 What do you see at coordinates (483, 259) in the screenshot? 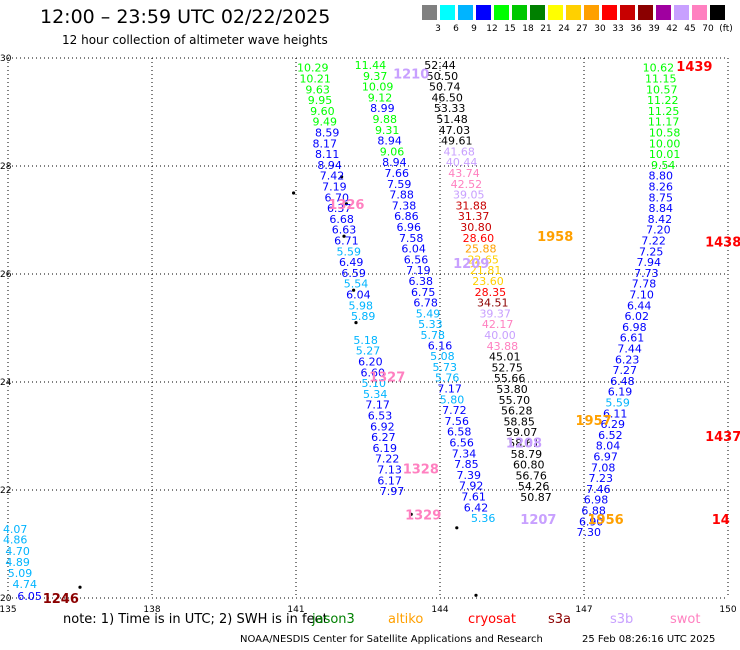
I see `wave-height-label: 22.65` at bounding box center [483, 259].